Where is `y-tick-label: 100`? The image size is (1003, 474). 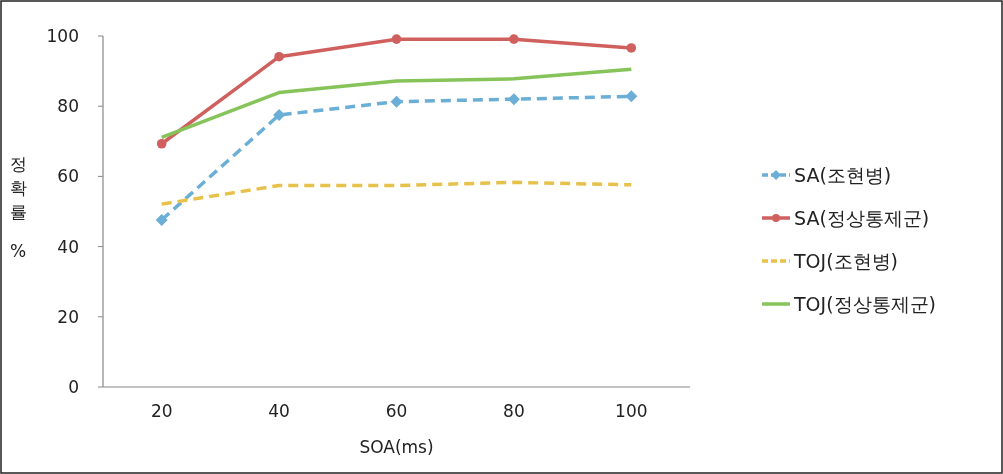
y-tick-label: 100 is located at coordinates (62, 36).